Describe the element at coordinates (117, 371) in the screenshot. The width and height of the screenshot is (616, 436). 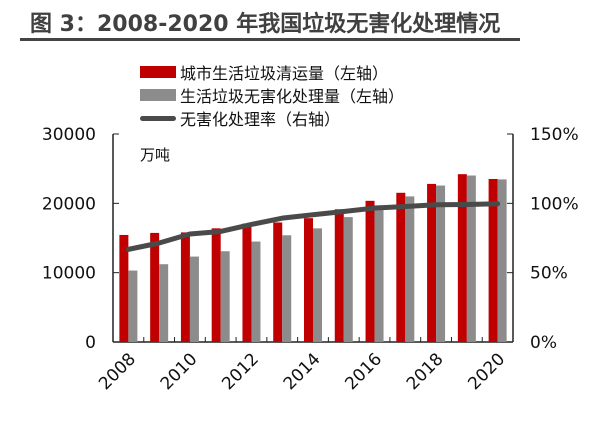
I see `x-tick-label: 2008` at that location.